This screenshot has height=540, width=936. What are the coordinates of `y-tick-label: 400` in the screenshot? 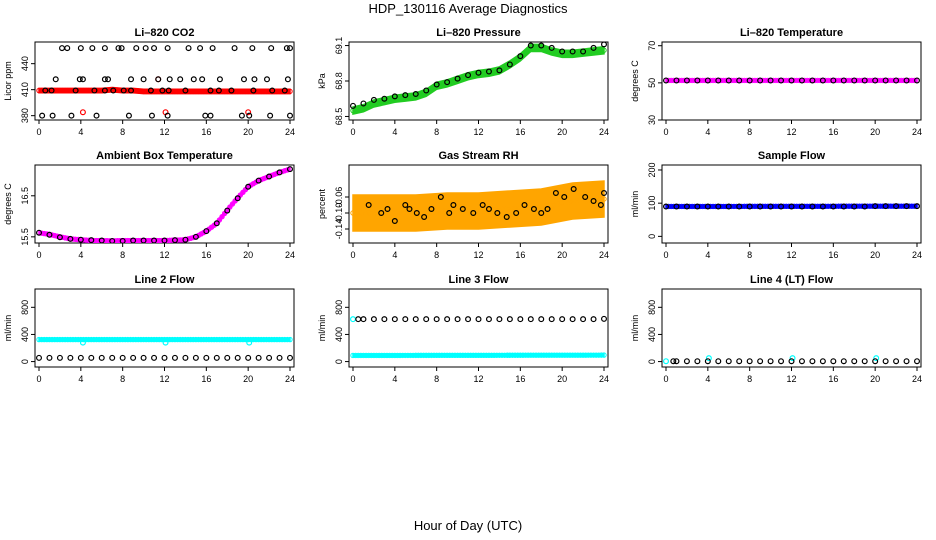 It's located at (25, 334).